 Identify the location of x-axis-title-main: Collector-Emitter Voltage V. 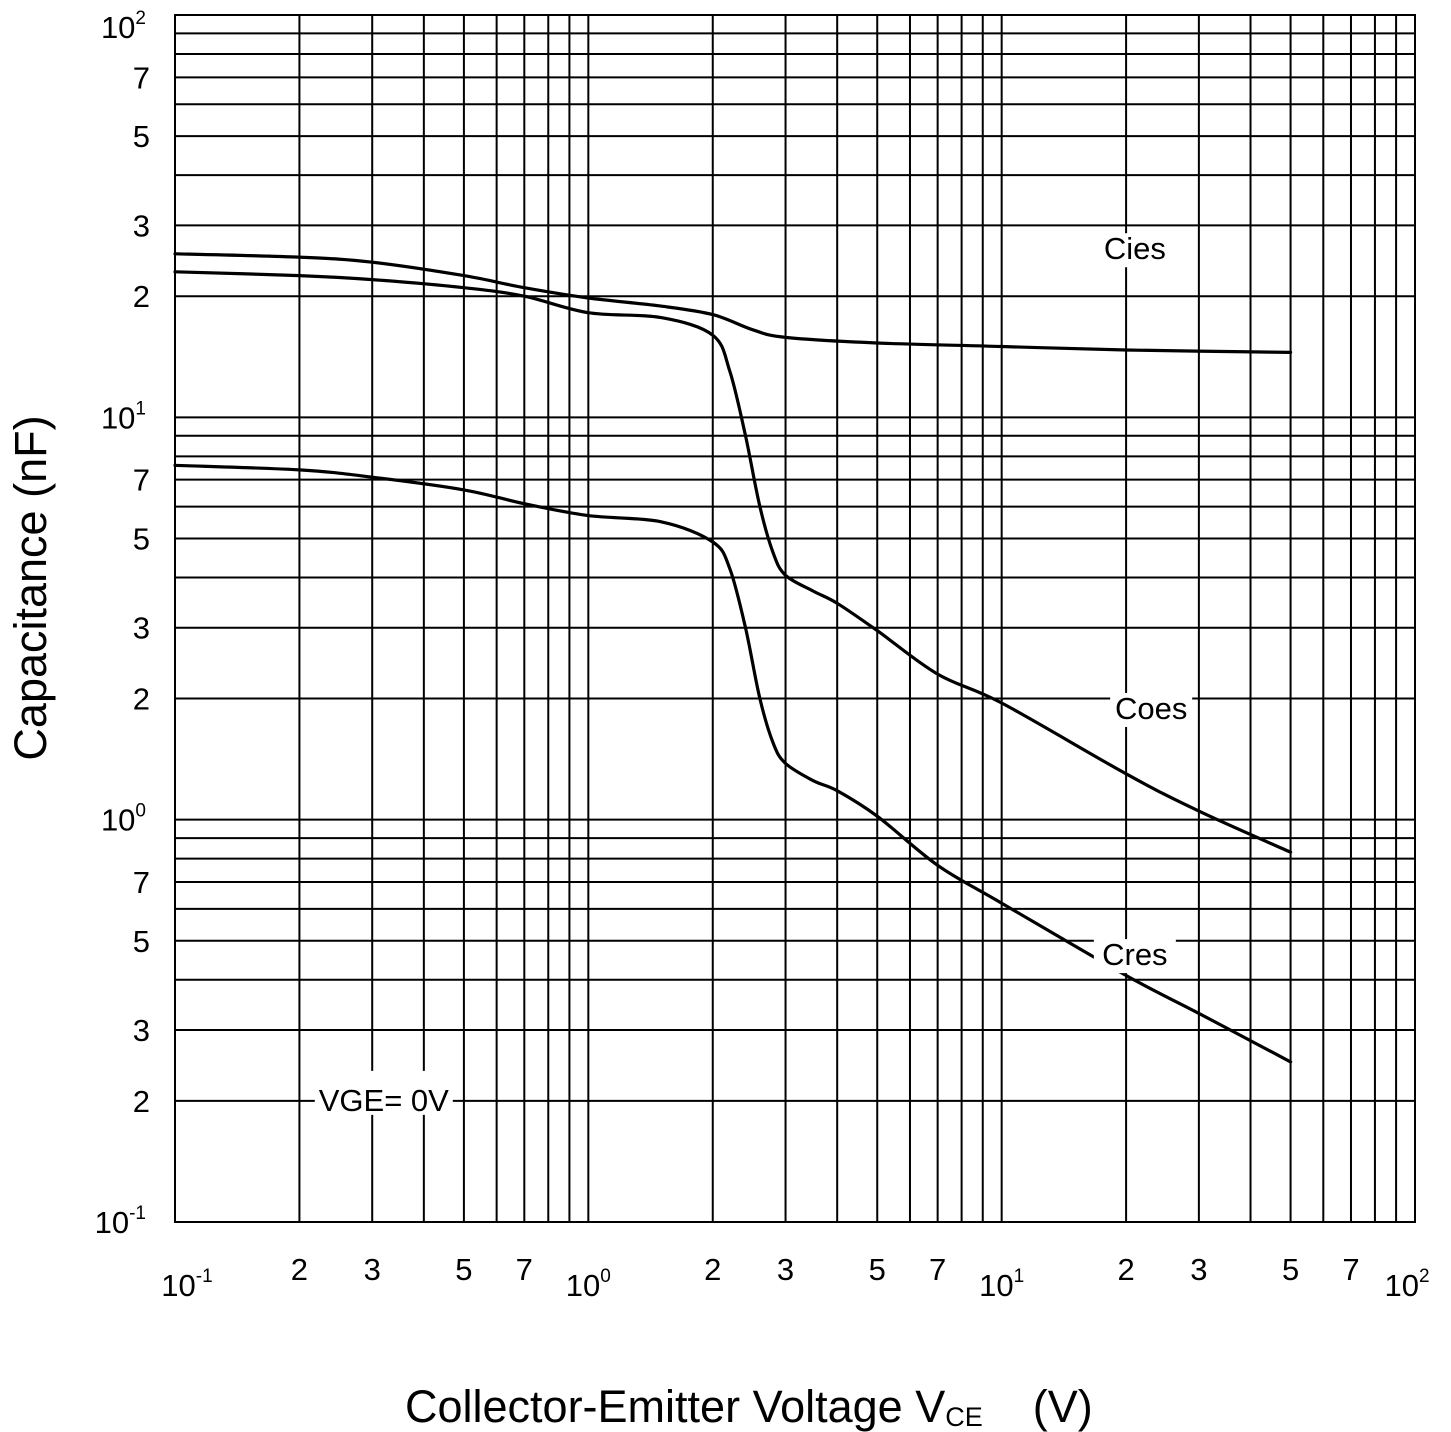
(675, 1406).